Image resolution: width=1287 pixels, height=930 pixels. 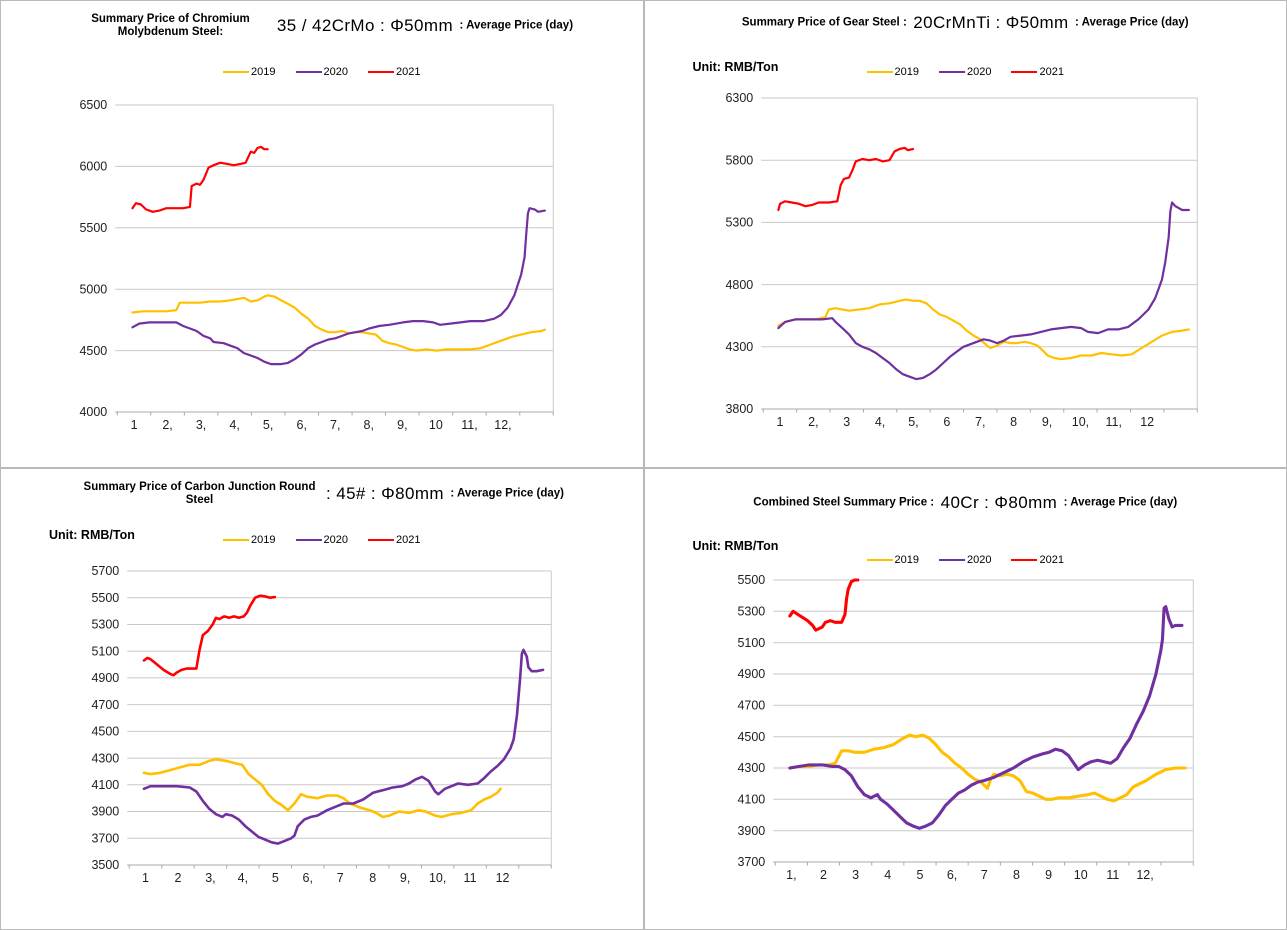 What do you see at coordinates (210, 878) in the screenshot?
I see `x-tick-label: 3,` at bounding box center [210, 878].